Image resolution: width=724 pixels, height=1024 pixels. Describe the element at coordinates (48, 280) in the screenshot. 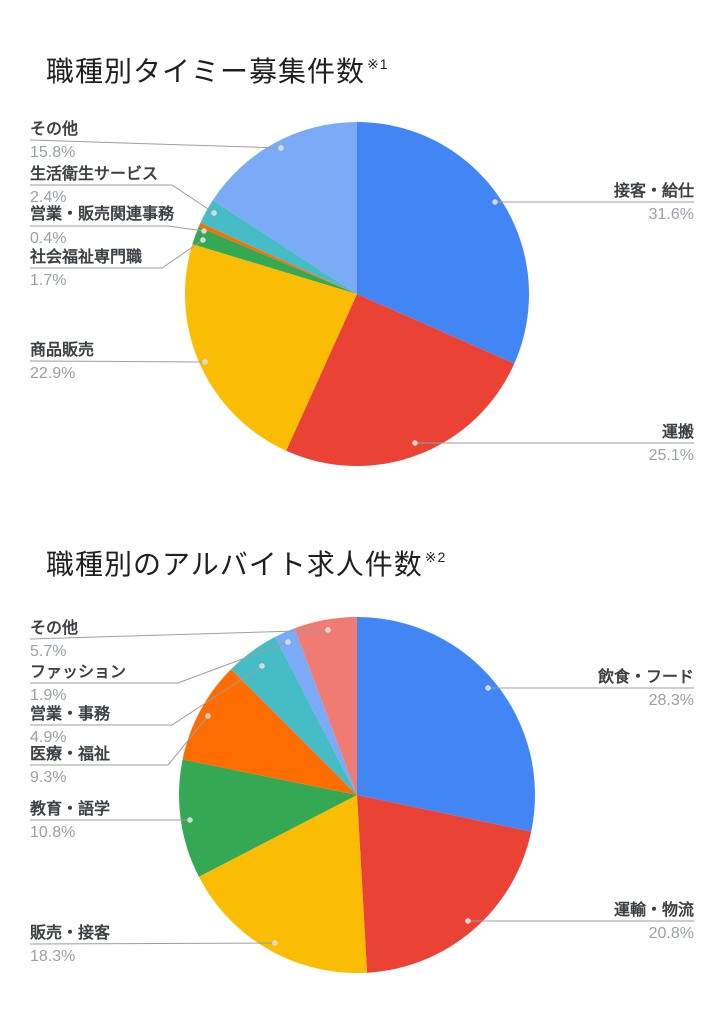

I see `slice-percent: 1.7%` at that location.